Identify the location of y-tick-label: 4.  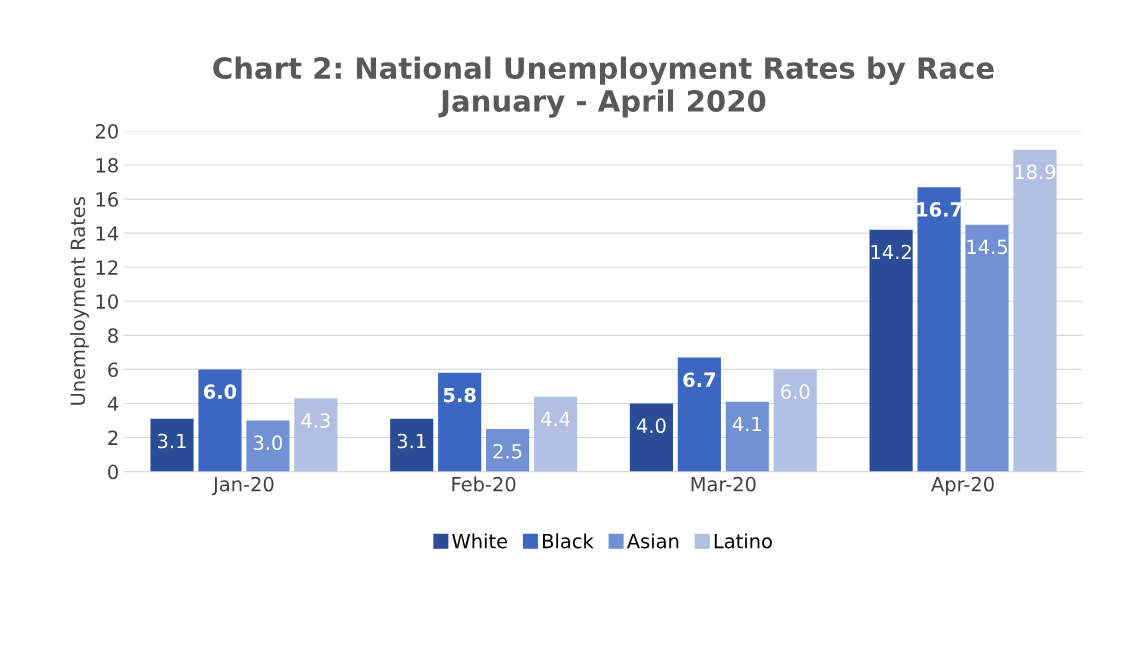
(113, 403).